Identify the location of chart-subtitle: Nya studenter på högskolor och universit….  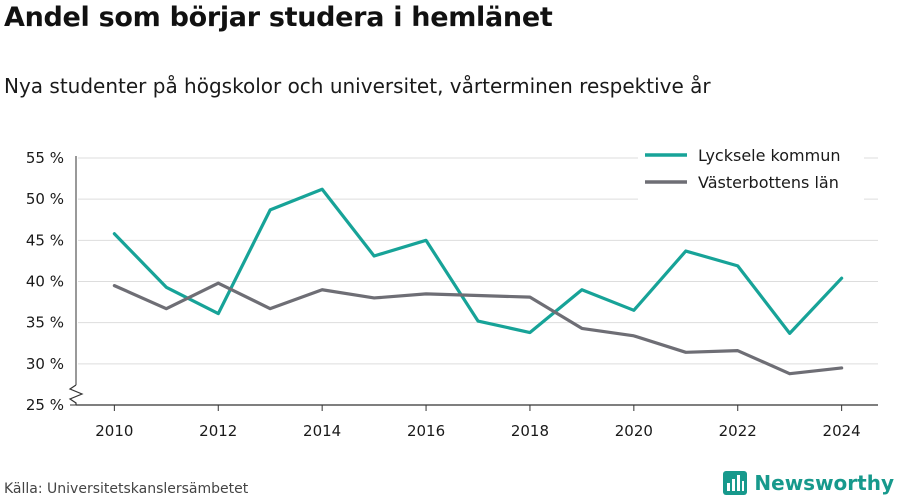
(357, 86).